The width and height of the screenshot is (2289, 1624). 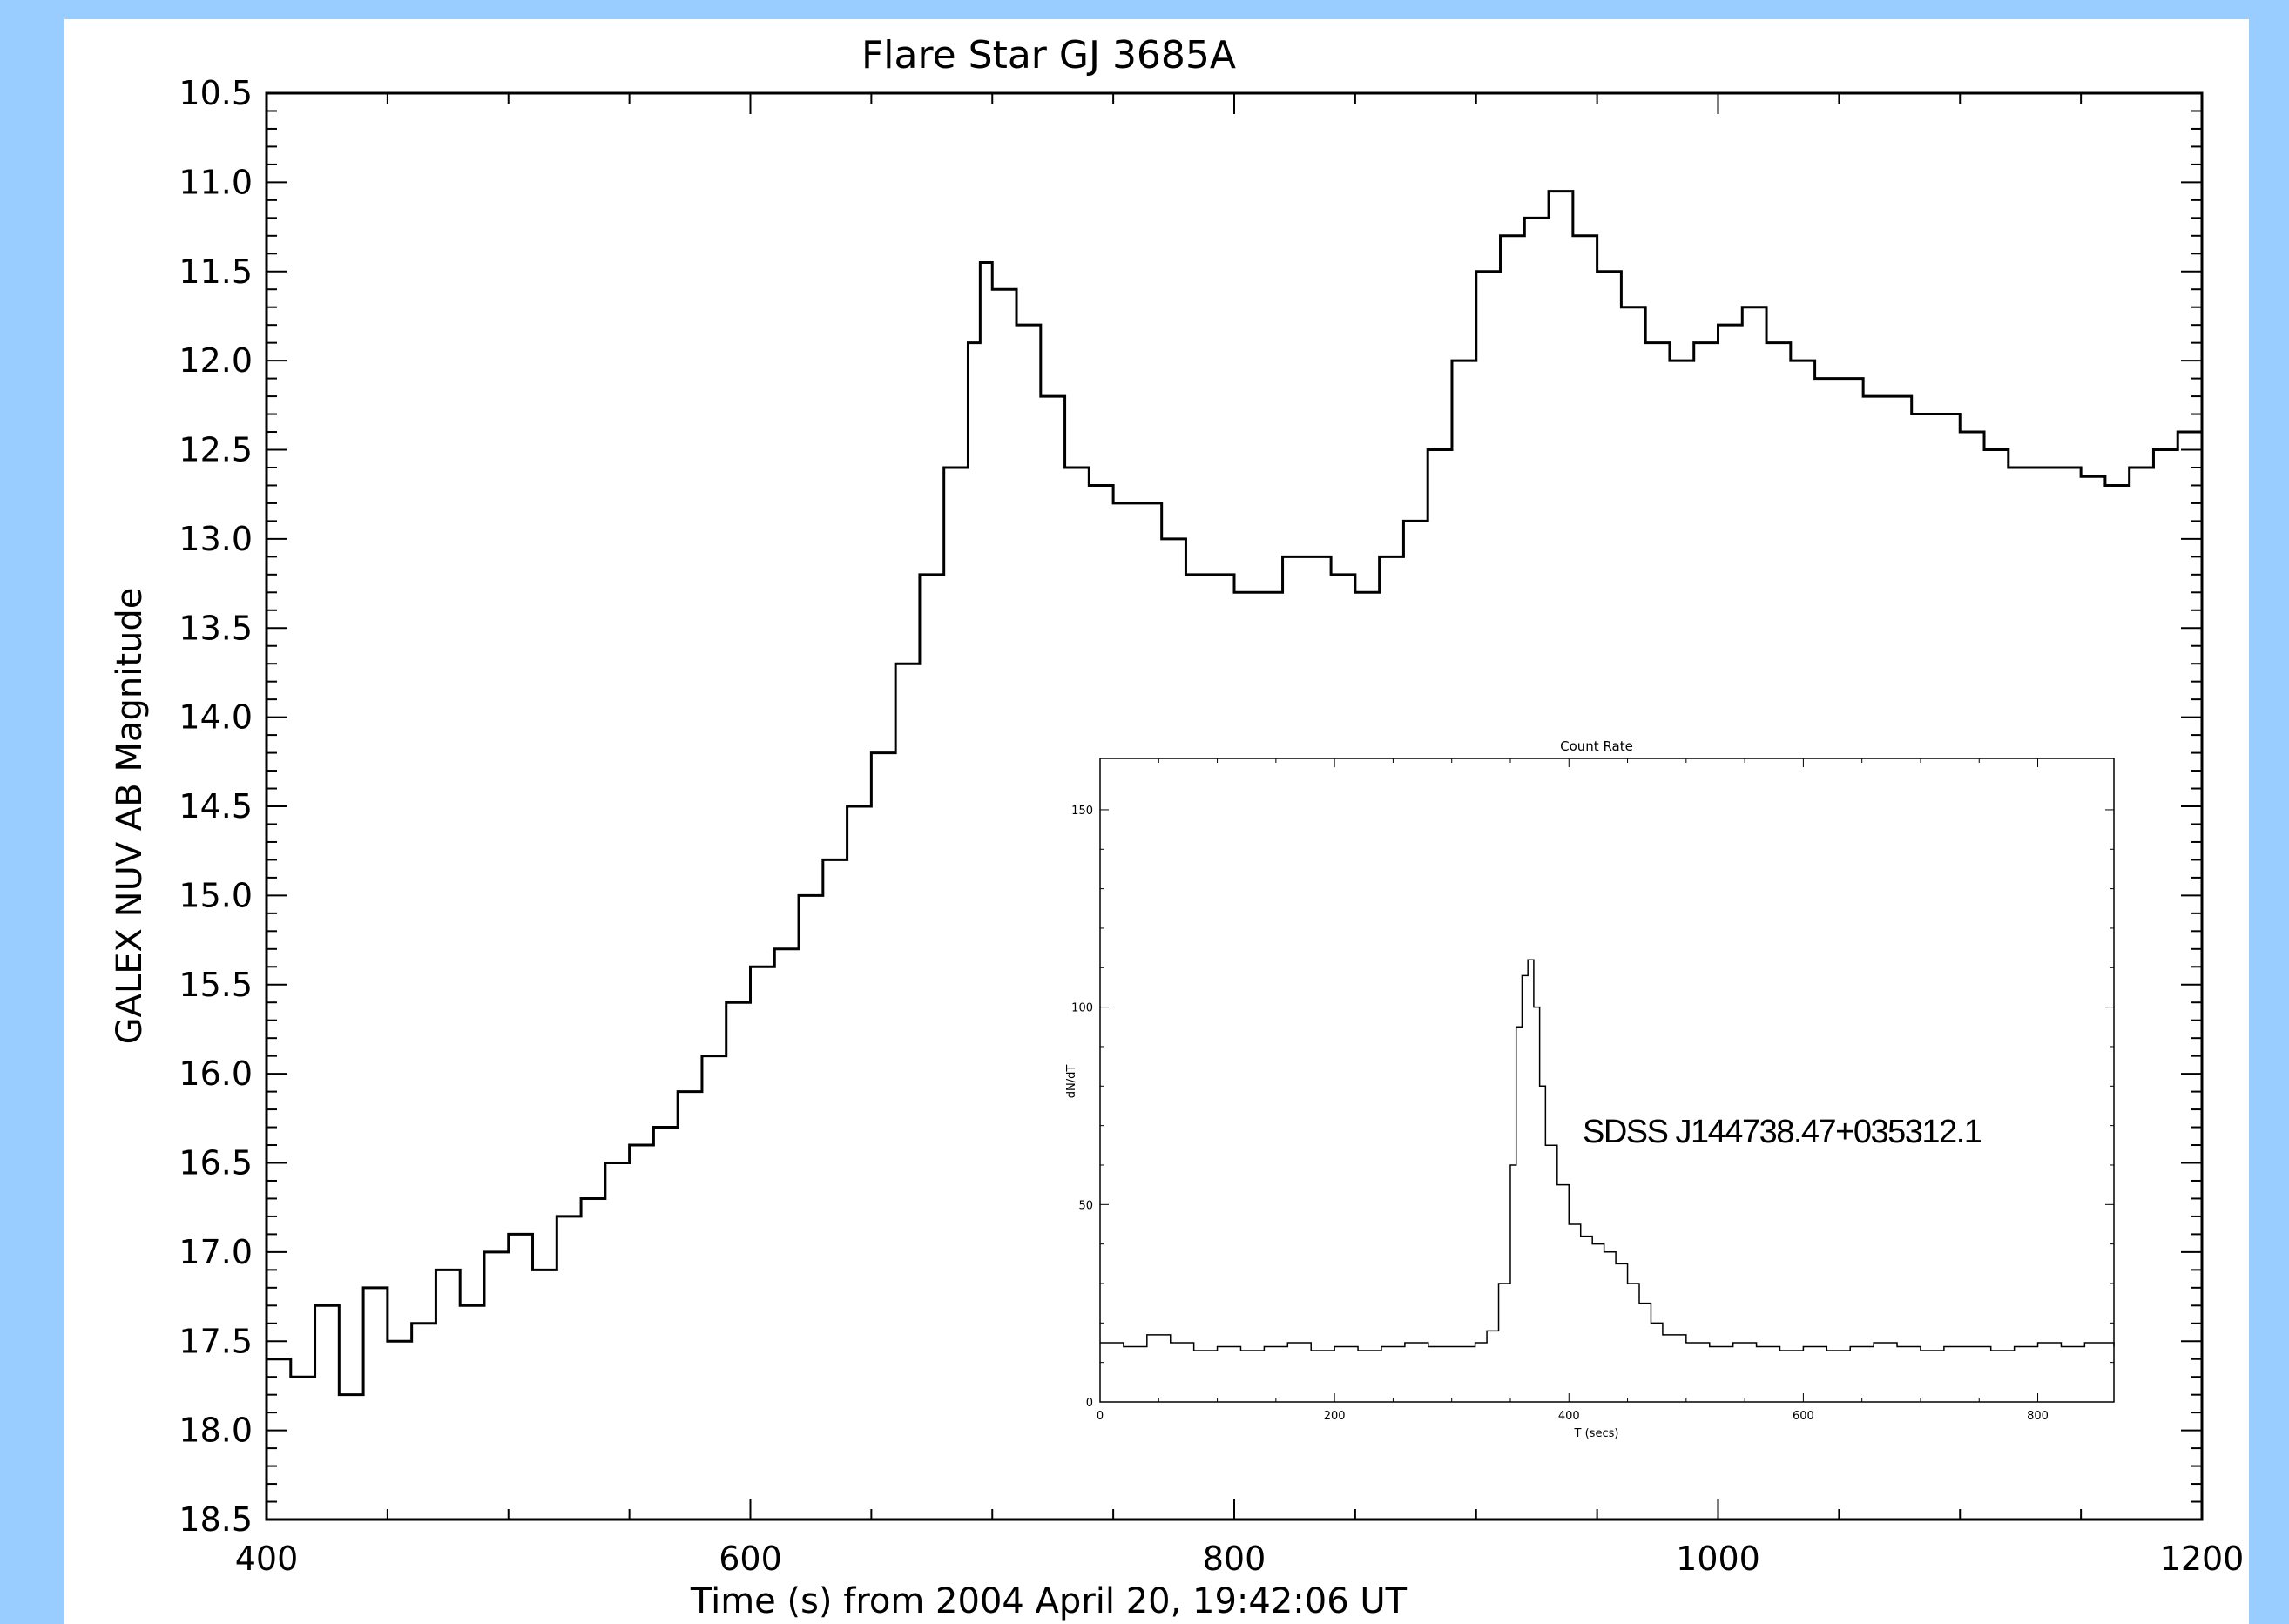 I want to click on series-line, so click(x=1607, y=1155).